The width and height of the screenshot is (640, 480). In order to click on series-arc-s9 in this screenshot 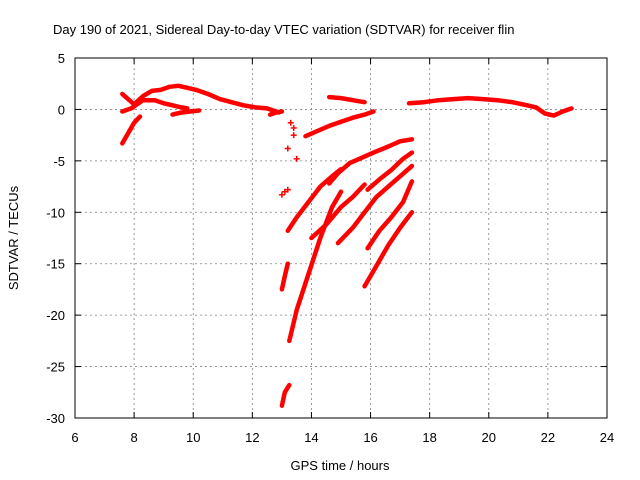, I will do `click(388, 249)`.